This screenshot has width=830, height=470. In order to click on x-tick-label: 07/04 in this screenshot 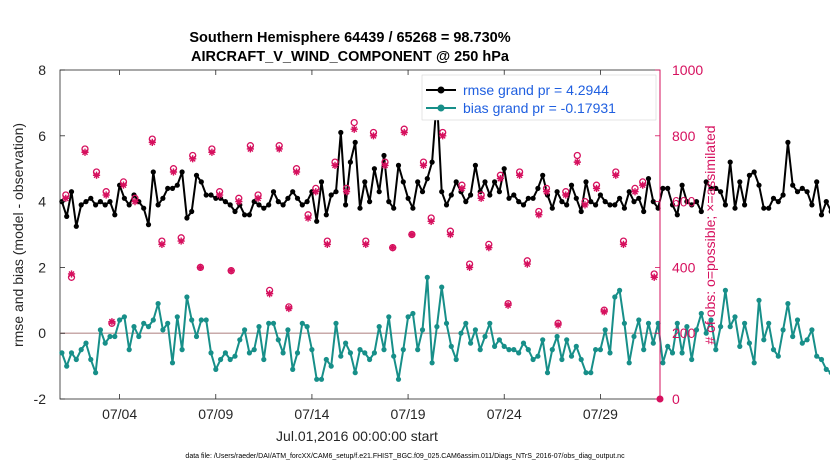, I will do `click(119, 414)`.